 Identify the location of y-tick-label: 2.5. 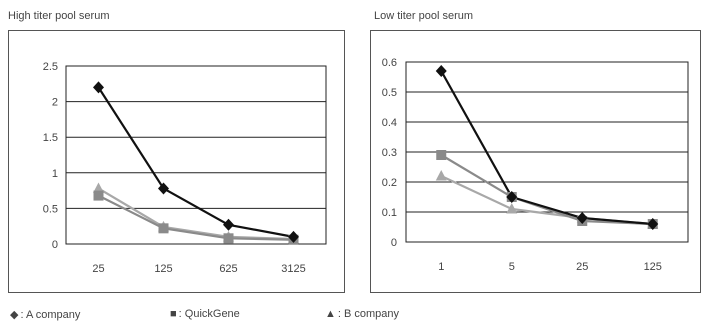
(50, 67).